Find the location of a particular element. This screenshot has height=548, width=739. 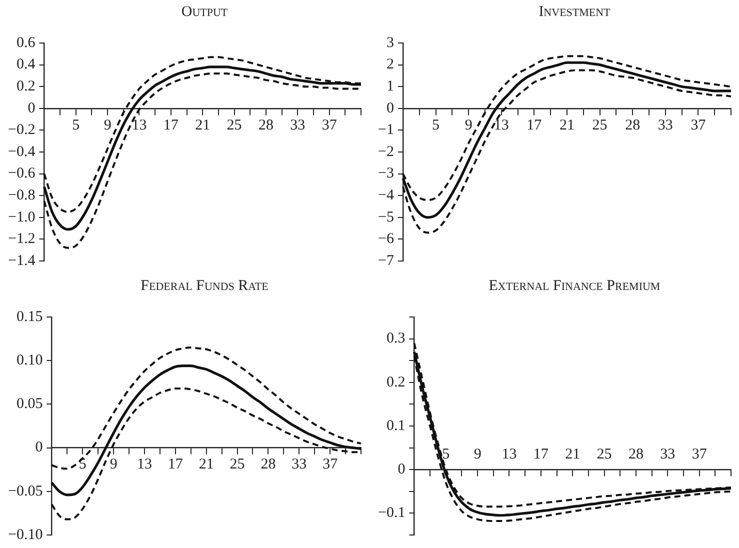

y-tick-label: −5 is located at coordinates (386, 217).